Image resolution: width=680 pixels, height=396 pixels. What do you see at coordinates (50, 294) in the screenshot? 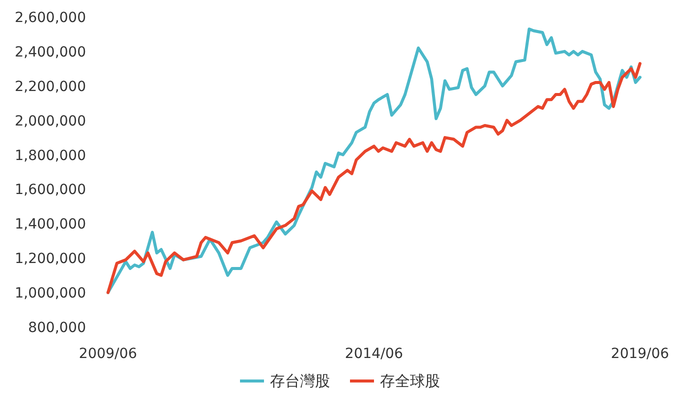
I see `y-tick-label: 1,000,000` at bounding box center [50, 294].